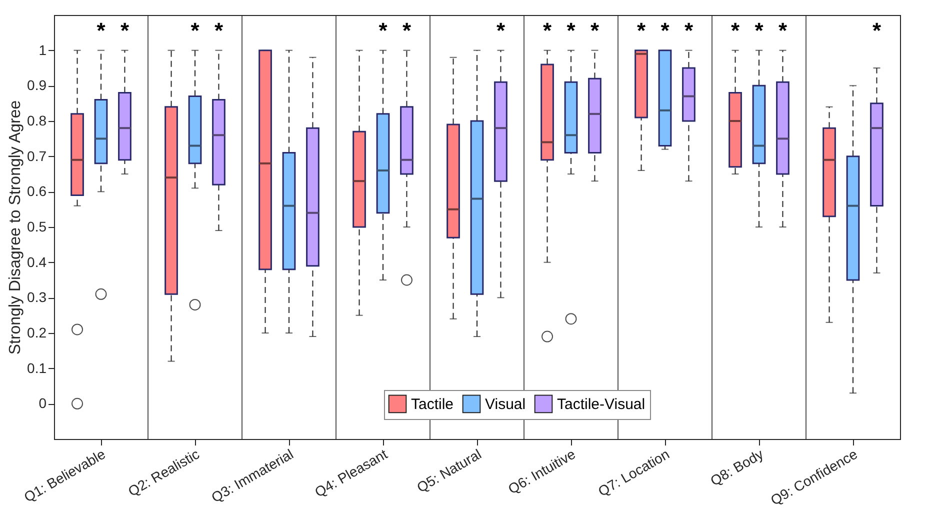  I want to click on y-tick-label: 0.8, so click(37, 120).